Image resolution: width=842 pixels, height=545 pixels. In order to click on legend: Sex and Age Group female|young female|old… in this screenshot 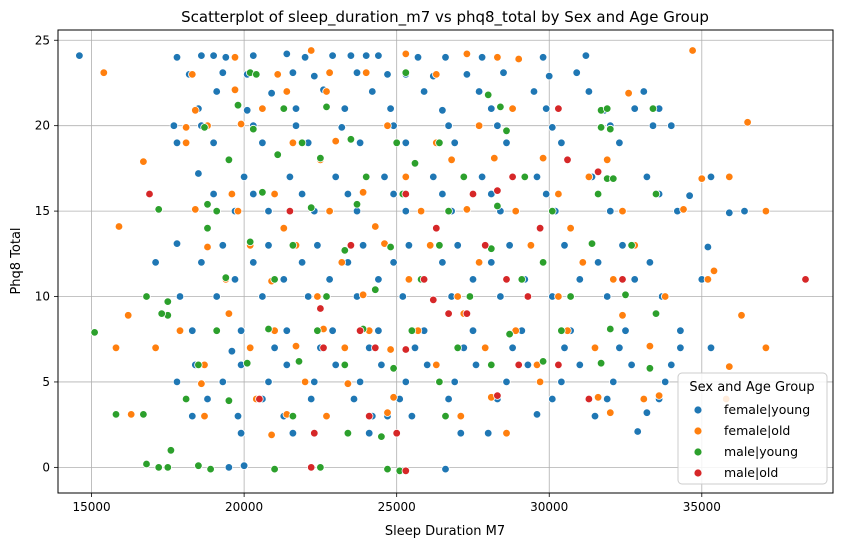, I will do `click(752, 428)`.